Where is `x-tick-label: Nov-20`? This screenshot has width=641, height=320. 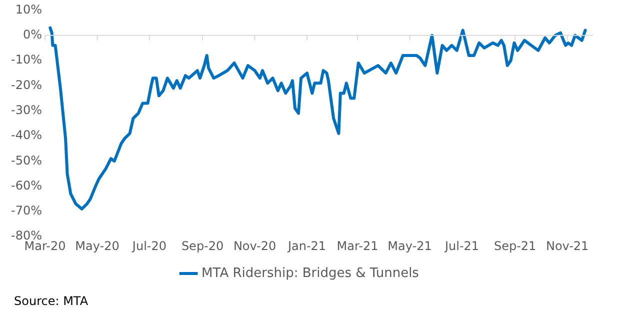 x-tick-label: Nov-20 is located at coordinates (254, 245).